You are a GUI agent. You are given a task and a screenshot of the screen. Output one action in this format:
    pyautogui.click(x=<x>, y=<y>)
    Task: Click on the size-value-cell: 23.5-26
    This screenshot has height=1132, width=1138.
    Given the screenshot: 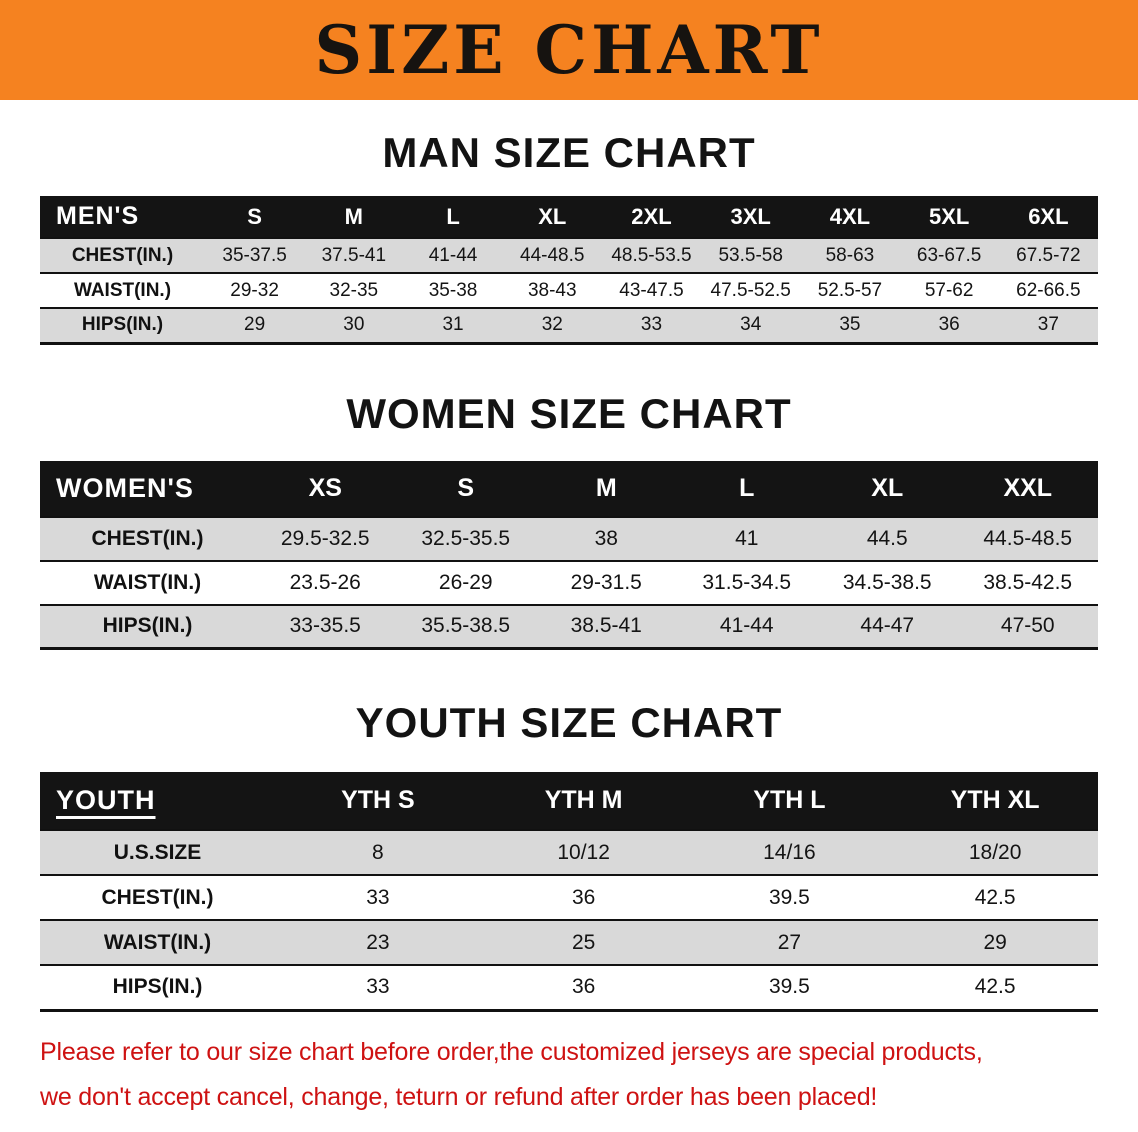 What is the action you would take?
    pyautogui.click(x=325, y=582)
    